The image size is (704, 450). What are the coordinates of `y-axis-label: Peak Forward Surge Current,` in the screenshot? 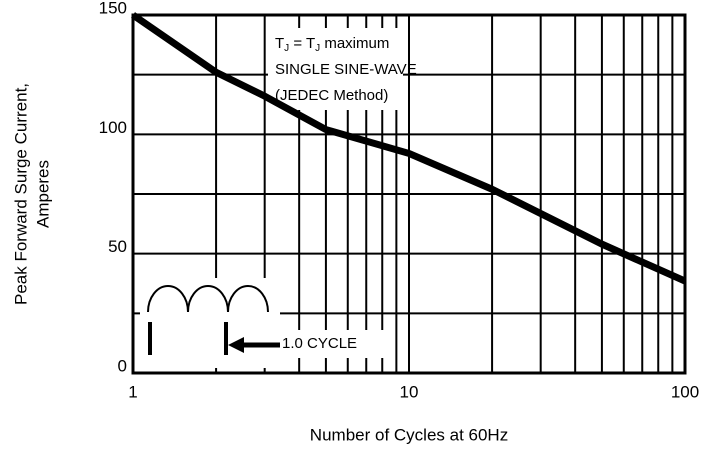 It's located at (20, 194).